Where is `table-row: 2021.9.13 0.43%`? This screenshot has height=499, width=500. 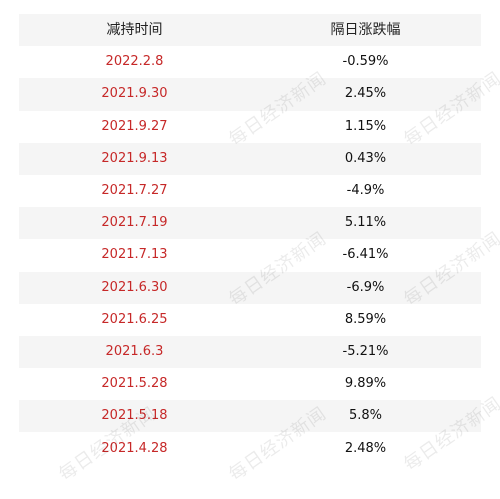
table-row: 2021.9.13 0.43% is located at coordinates (250, 158).